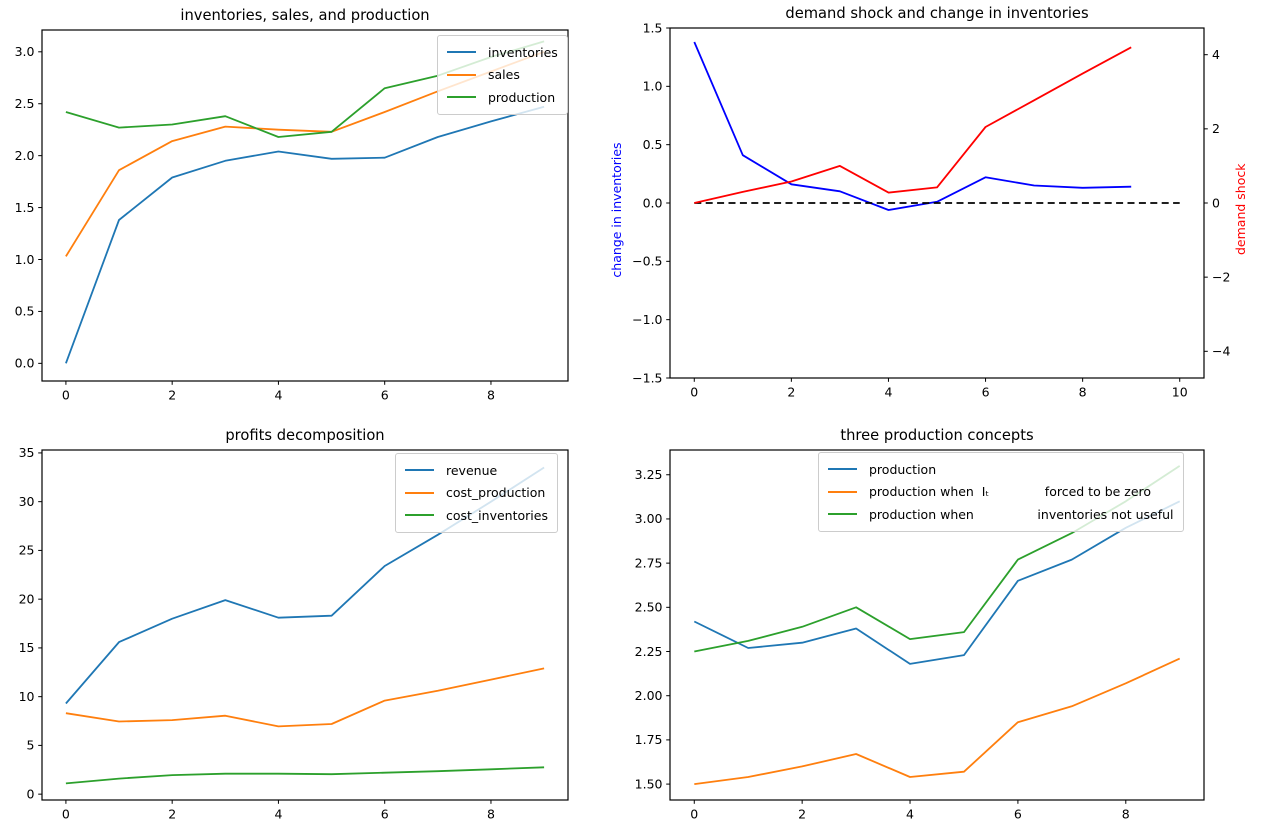 The height and width of the screenshot is (834, 1264). I want to click on legend-profits-decomposition: revenue cost_production cost_inventories, so click(476, 493).